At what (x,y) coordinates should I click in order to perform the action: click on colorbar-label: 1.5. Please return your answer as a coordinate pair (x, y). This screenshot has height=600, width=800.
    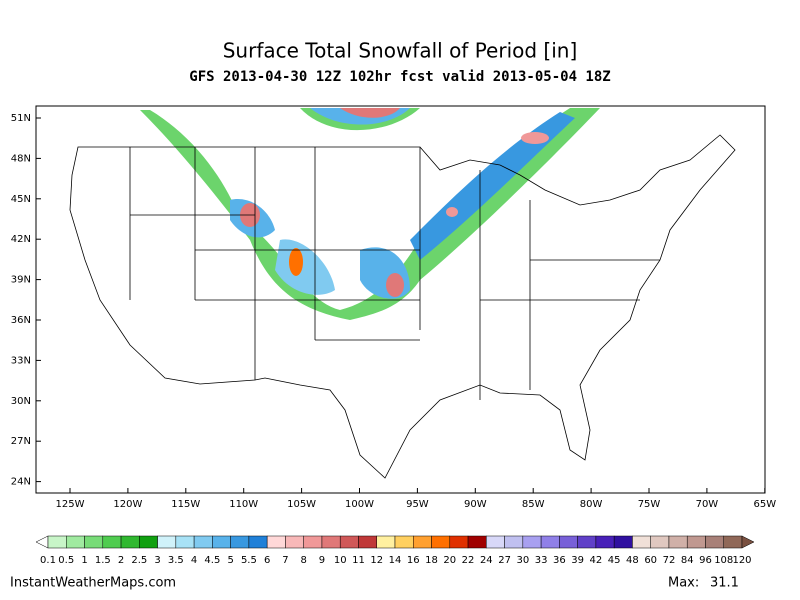
    Looking at the image, I should click on (103, 560).